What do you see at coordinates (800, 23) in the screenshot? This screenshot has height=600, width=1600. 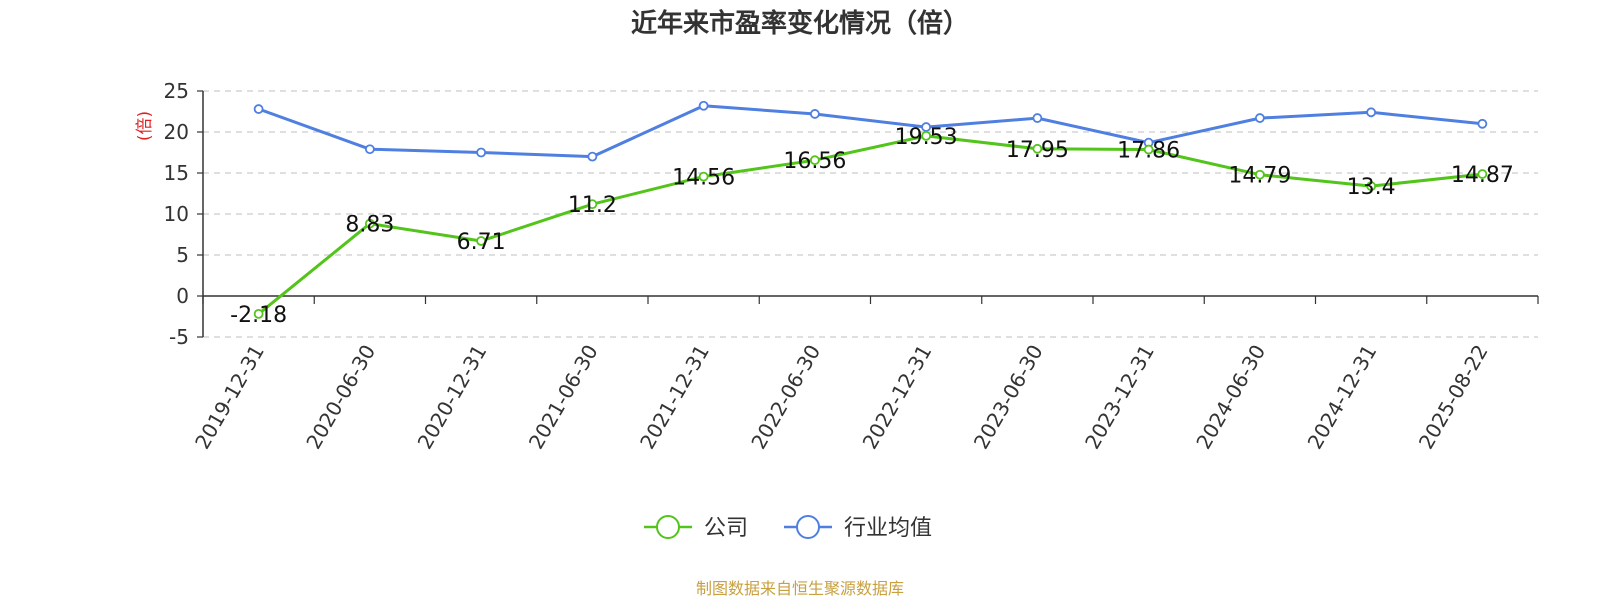 I see `chart-title: 近年来市盈率变化情况（倍）` at bounding box center [800, 23].